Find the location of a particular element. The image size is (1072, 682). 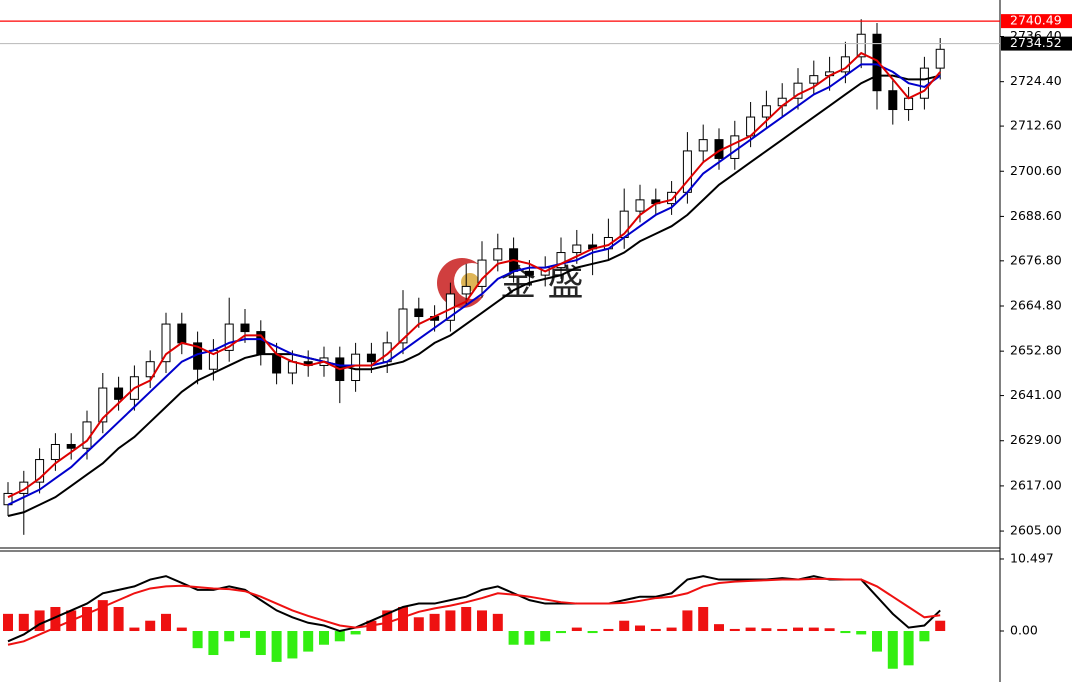

y-tick-label: 2617.00 is located at coordinates (1036, 484).